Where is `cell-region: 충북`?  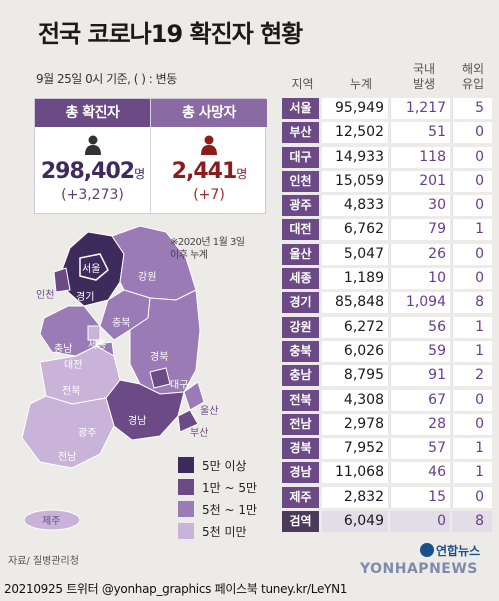 cell-region: 충북 is located at coordinates (300, 351).